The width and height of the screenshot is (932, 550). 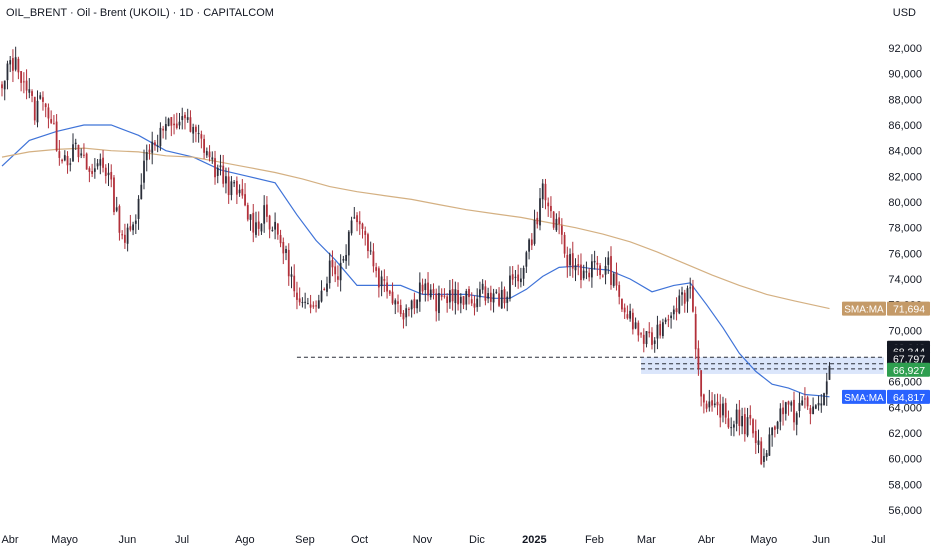 I want to click on x-tick-label: Mayo, so click(x=763, y=540).